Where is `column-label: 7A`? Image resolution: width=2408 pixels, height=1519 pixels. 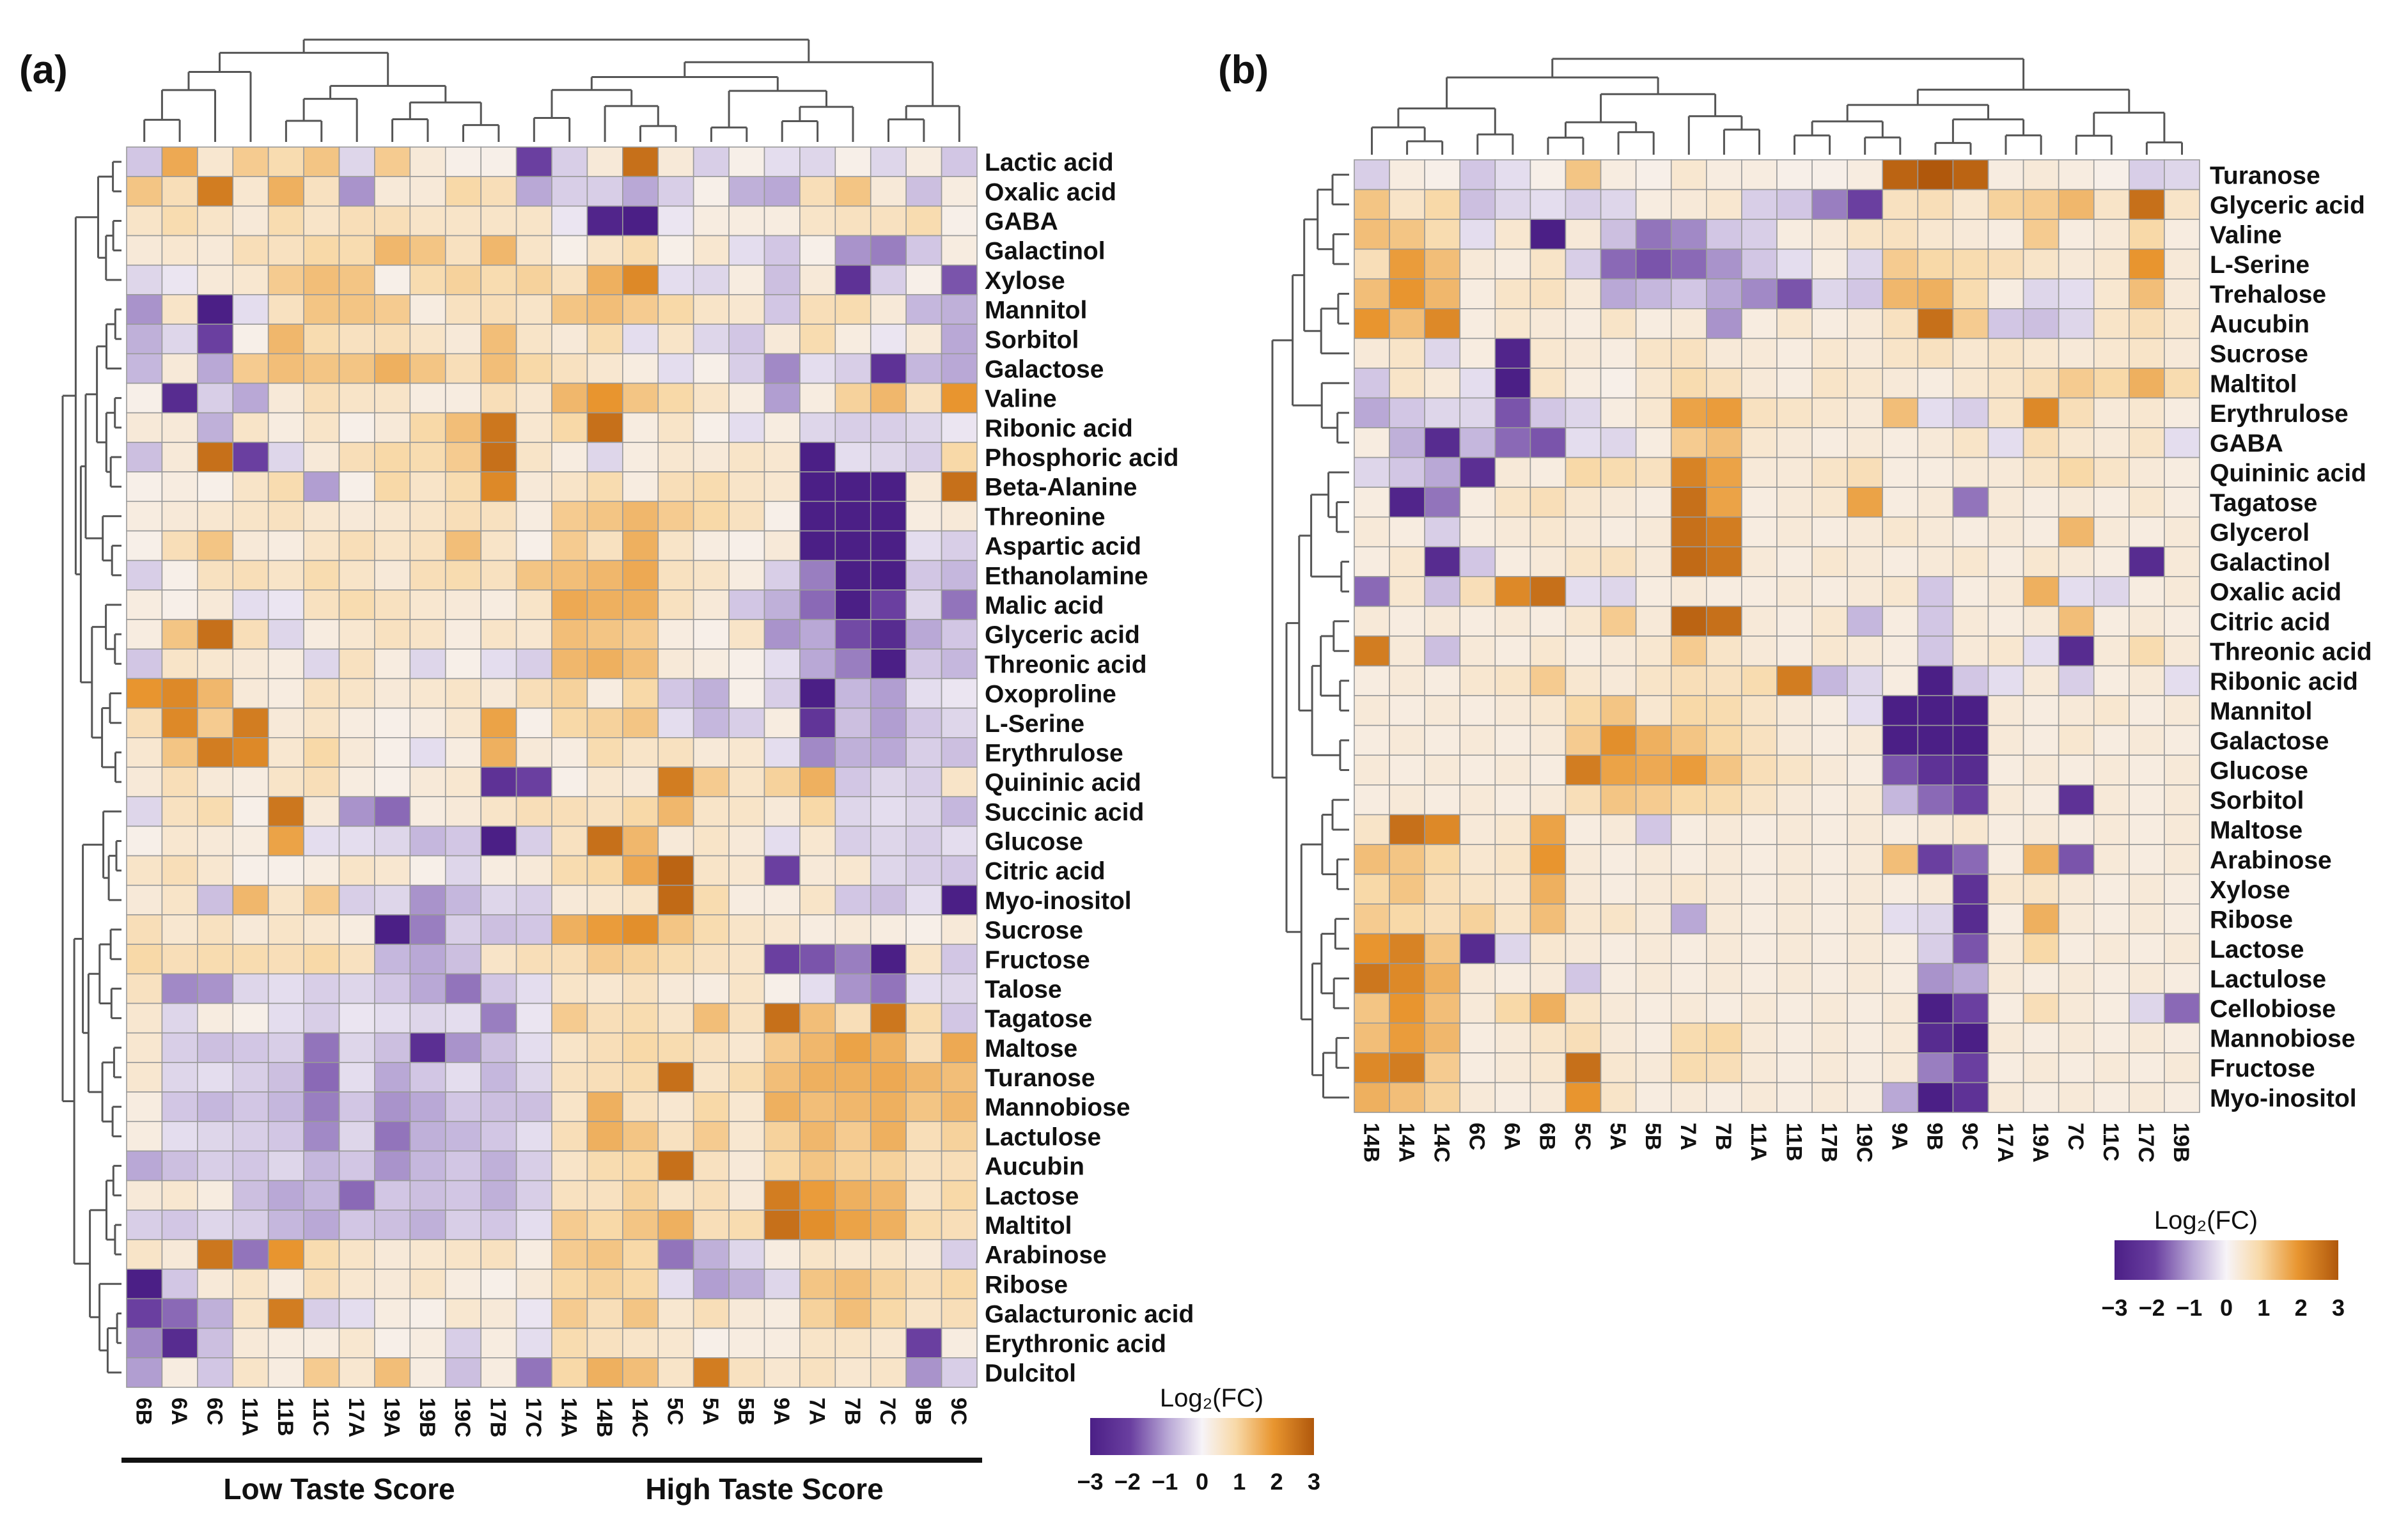 column-label: 7A is located at coordinates (1688, 1136).